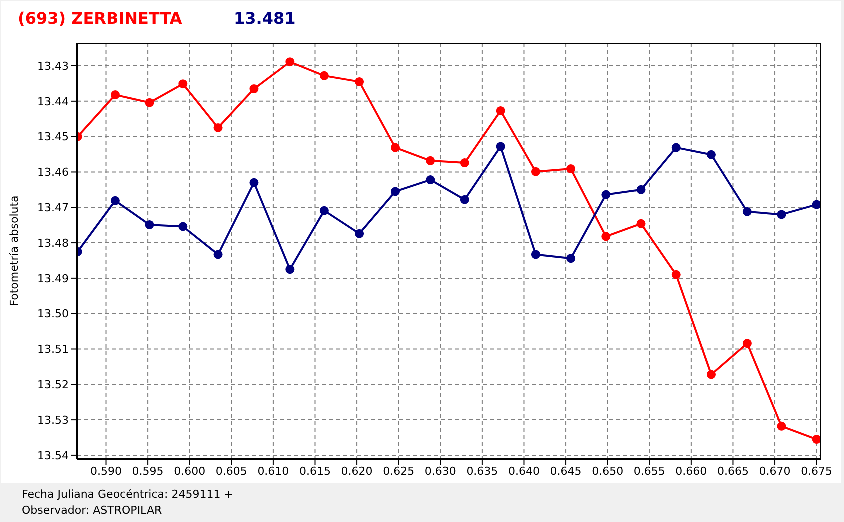 The width and height of the screenshot is (844, 522). Describe the element at coordinates (190, 471) in the screenshot. I see `x-tick-label: 0.600` at that location.